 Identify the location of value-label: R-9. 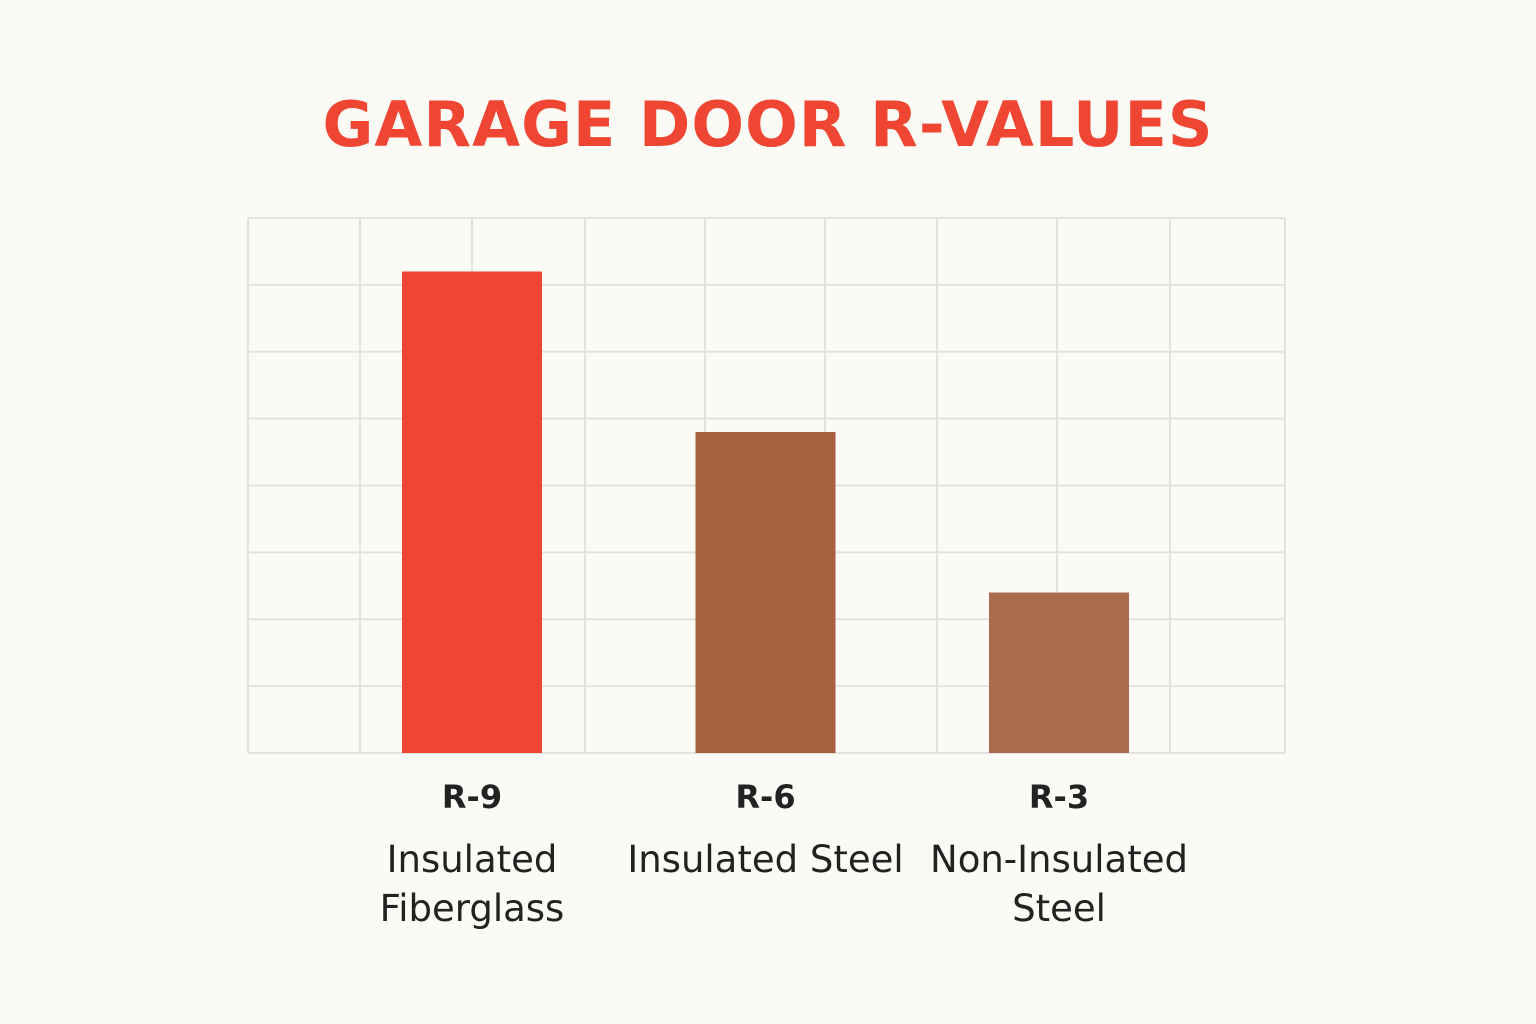
(472, 797).